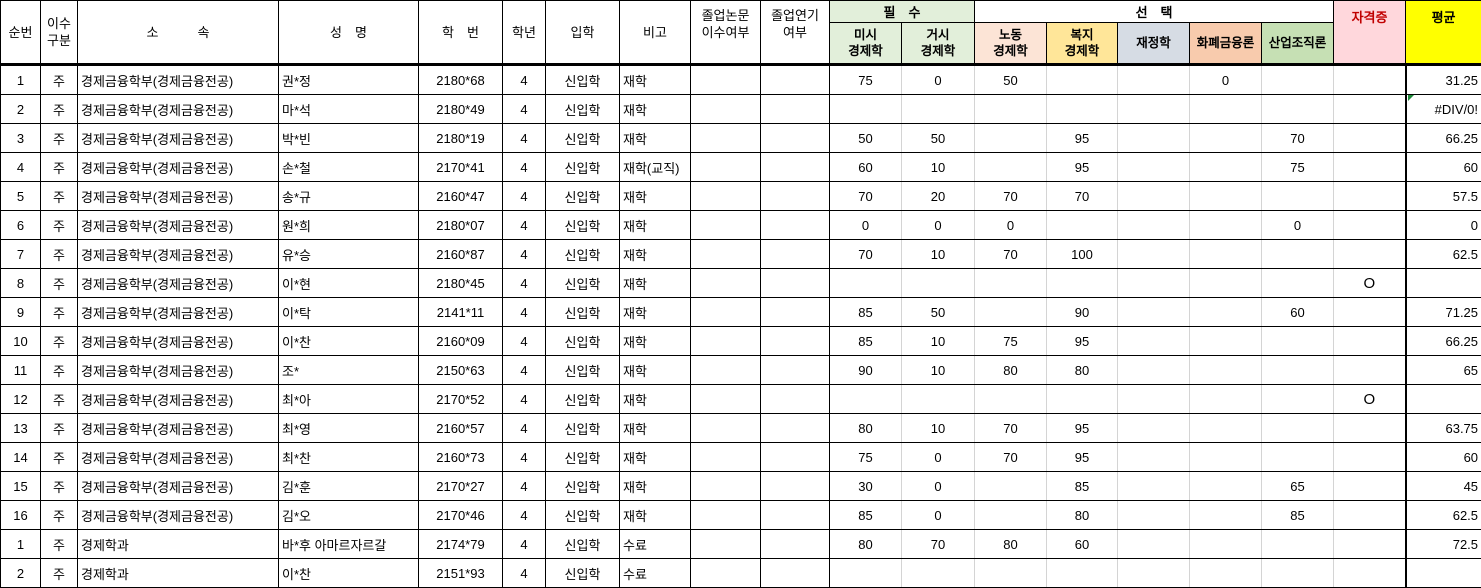 The image size is (1481, 588). Describe the element at coordinates (1298, 515) in the screenshot. I see `cell-industry: 85` at that location.